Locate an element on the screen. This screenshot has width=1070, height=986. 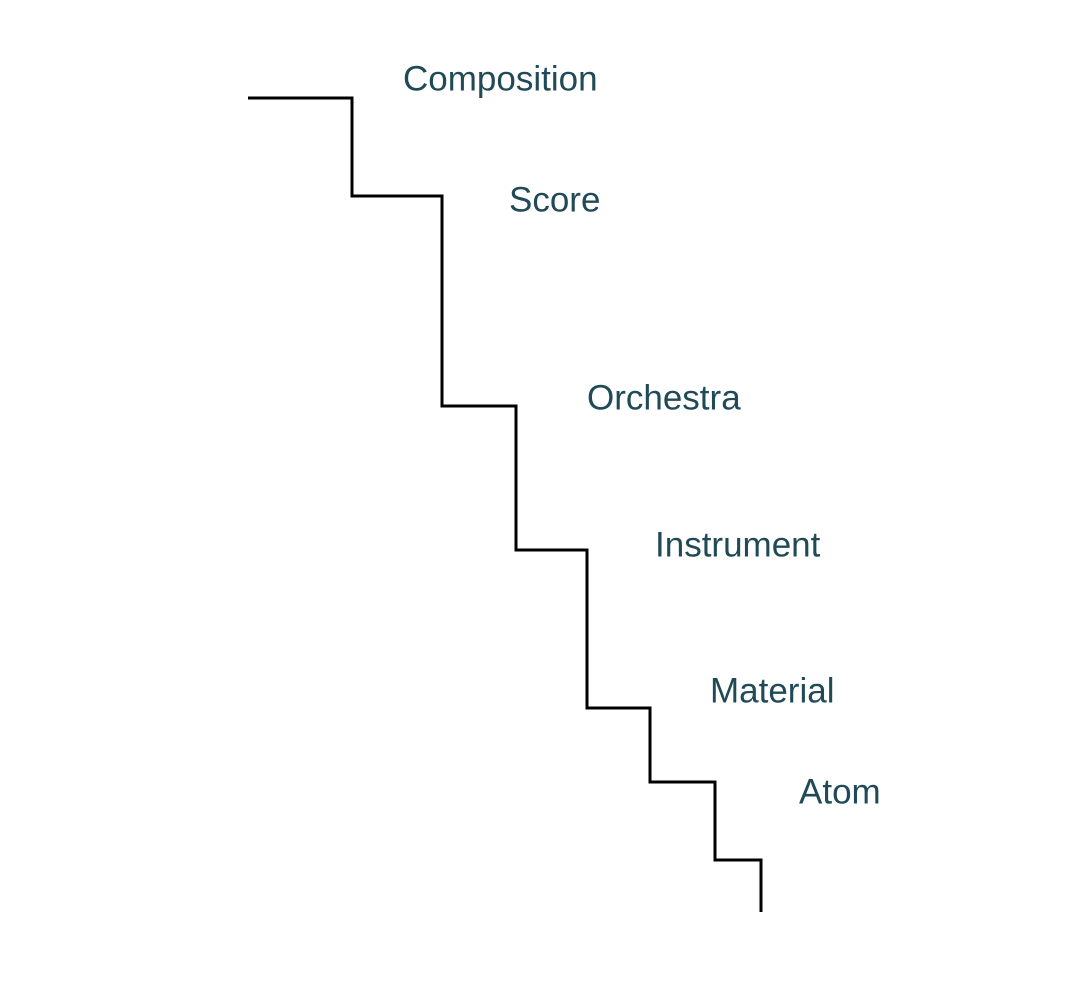
step-label-instrument: Instrument is located at coordinates (738, 544).